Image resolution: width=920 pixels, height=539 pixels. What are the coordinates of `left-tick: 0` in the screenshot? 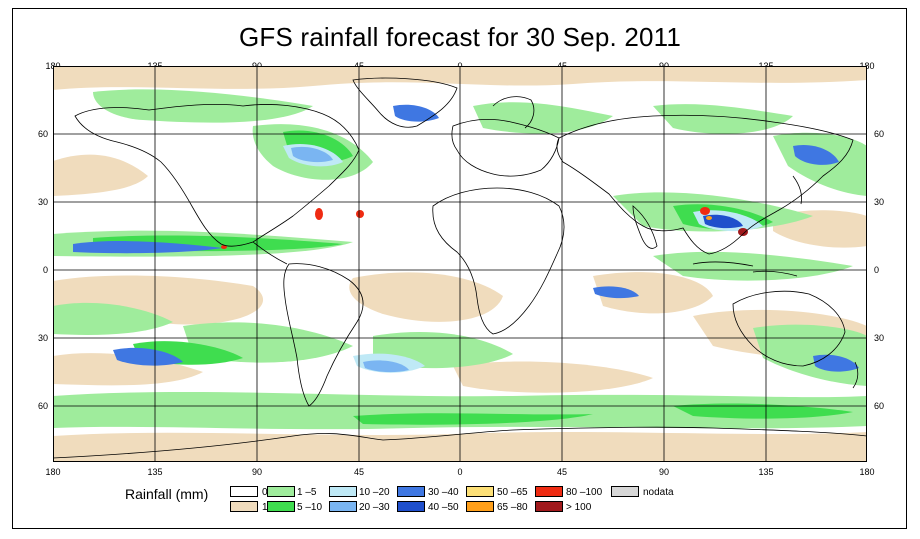 It's located at (45, 270).